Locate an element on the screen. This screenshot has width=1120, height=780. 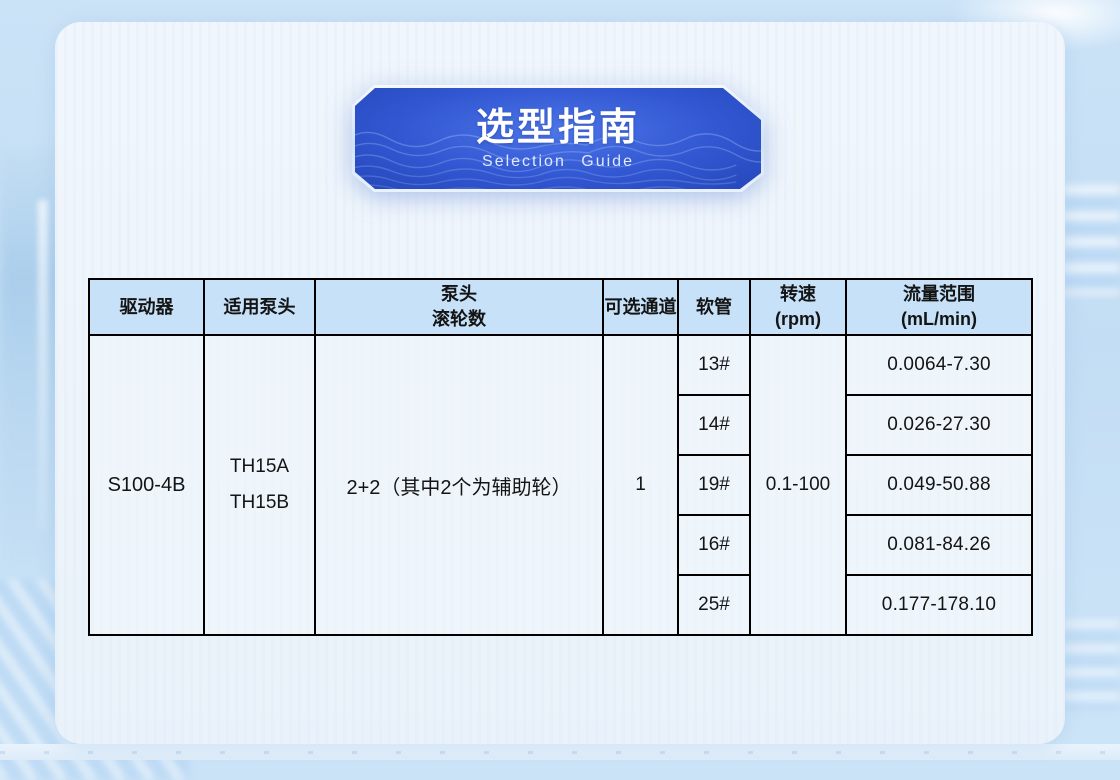
banner-background: 选型指南 Selection Guide is located at coordinates (558, 138).